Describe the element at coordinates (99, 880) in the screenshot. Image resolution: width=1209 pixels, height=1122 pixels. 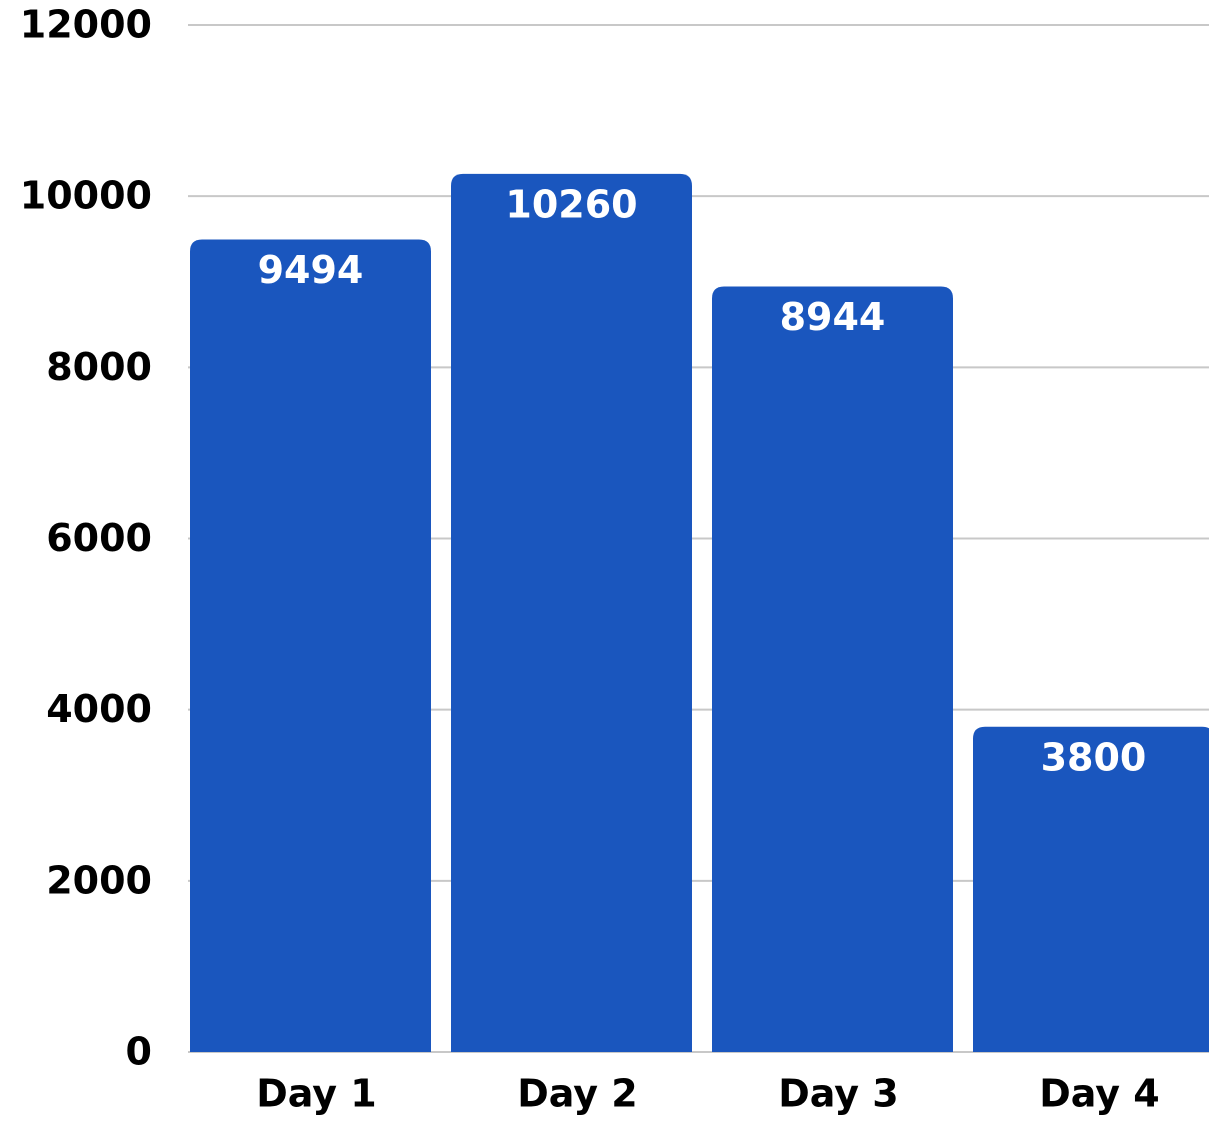
I see `y-tick-label: 2000` at that location.